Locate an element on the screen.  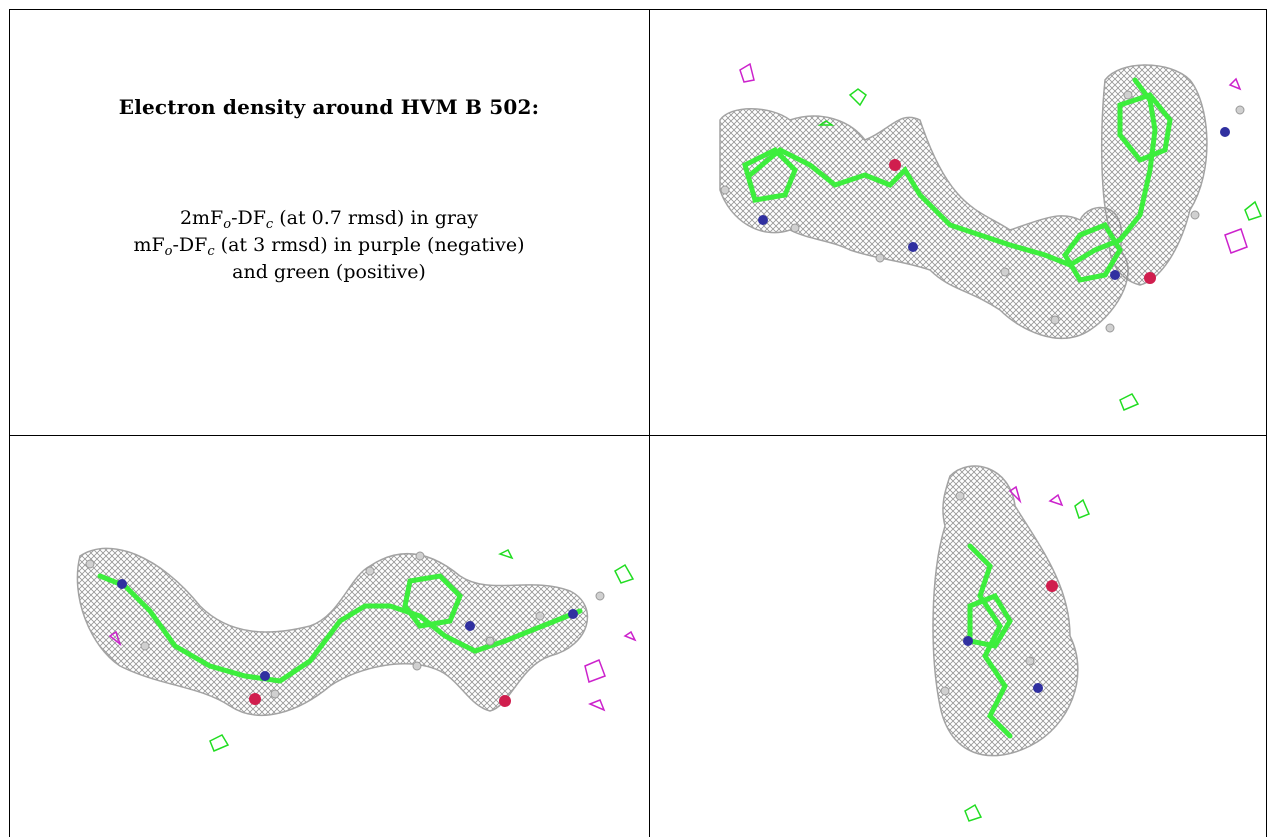
density-mesh is located at coordinates (963, 201).